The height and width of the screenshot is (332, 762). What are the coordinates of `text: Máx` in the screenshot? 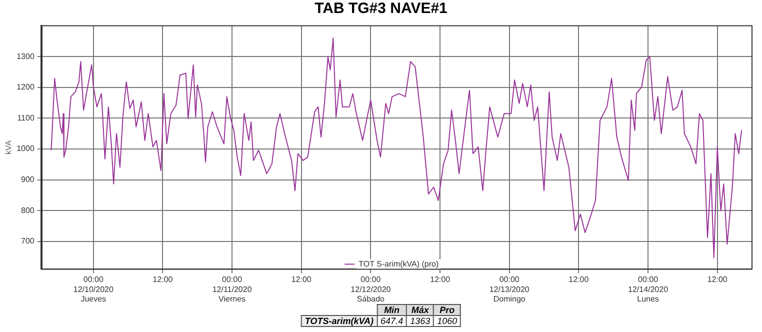 It's located at (420, 310).